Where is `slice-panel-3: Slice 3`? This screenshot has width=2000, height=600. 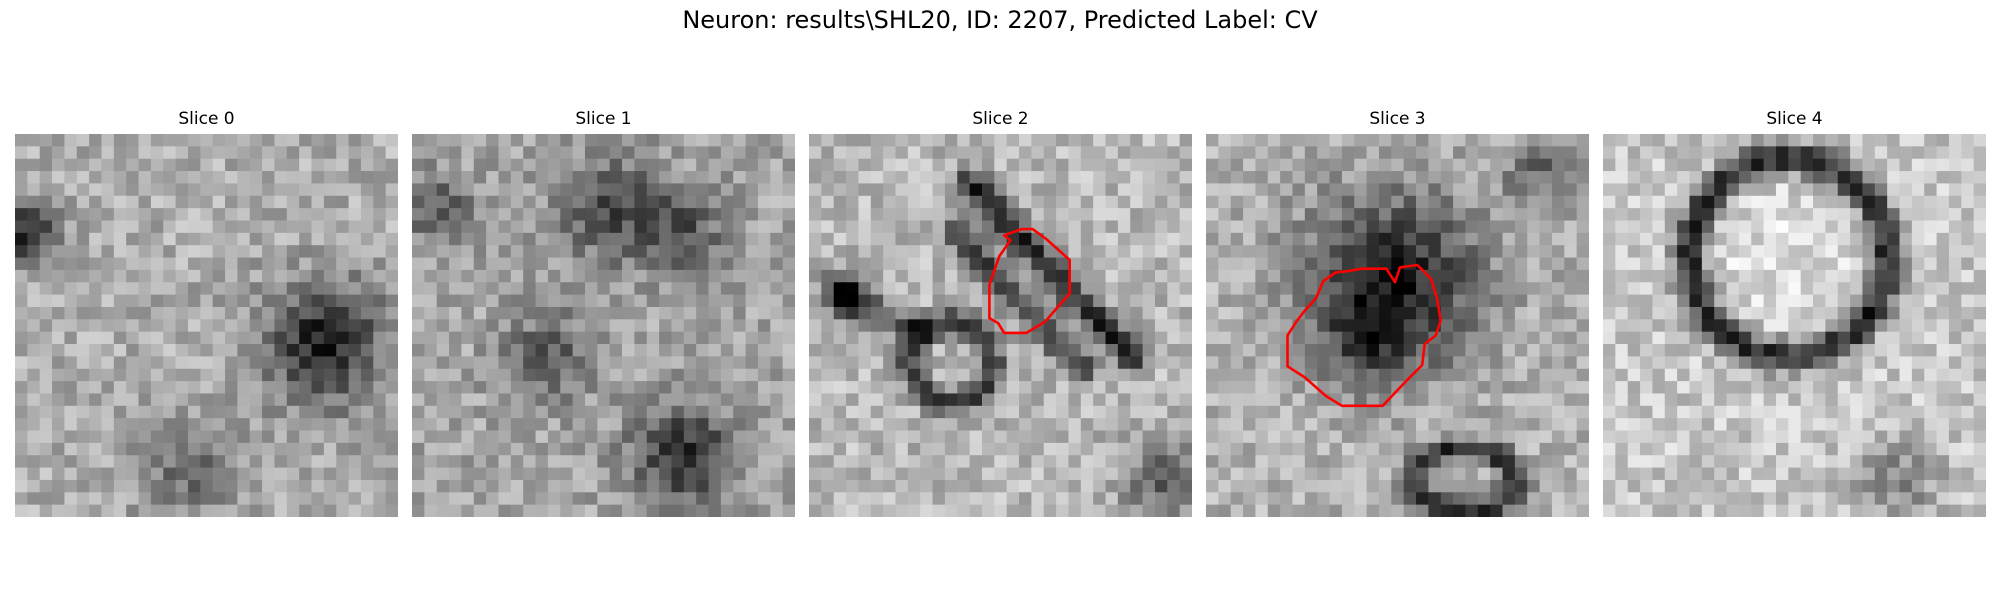
slice-panel-3: Slice 3 is located at coordinates (1397, 312).